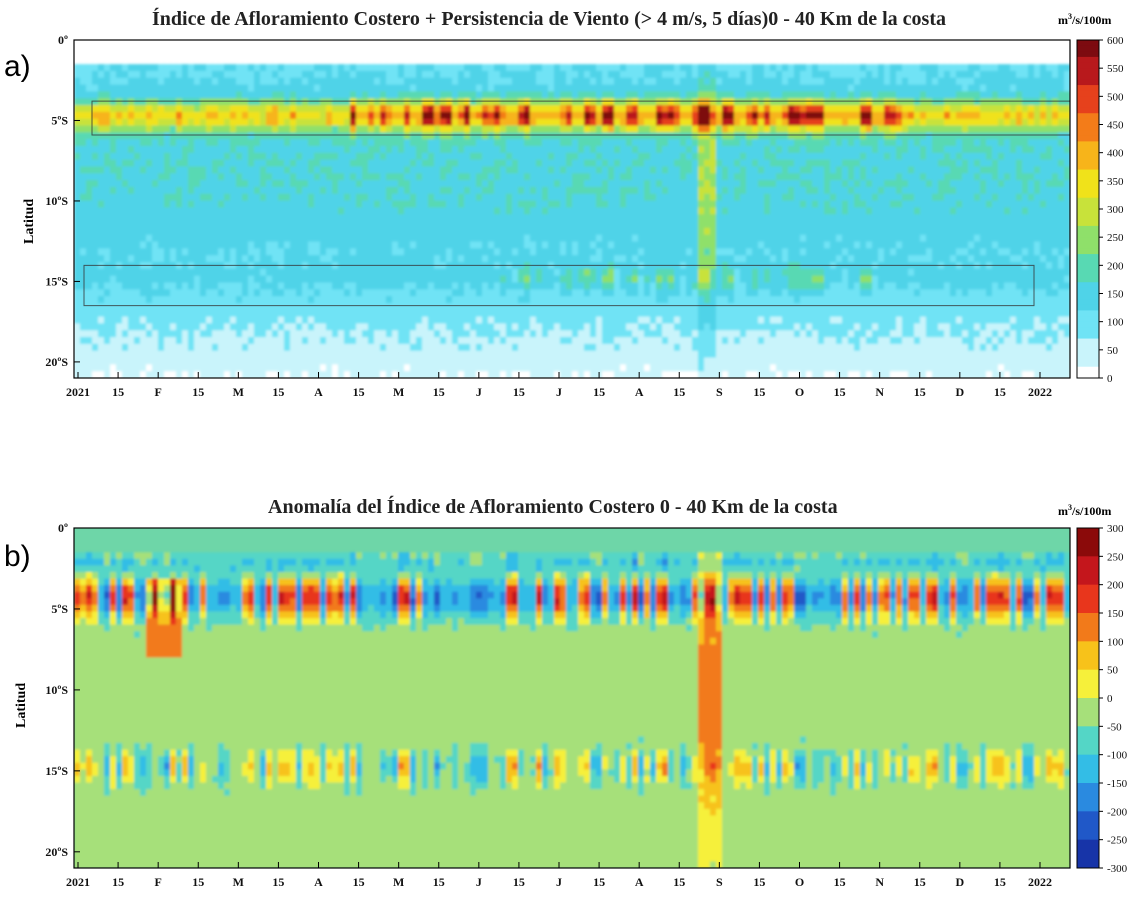 The image size is (1133, 909). What do you see at coordinates (799, 392) in the screenshot?
I see `panel-a-x-tick-label: O` at bounding box center [799, 392].